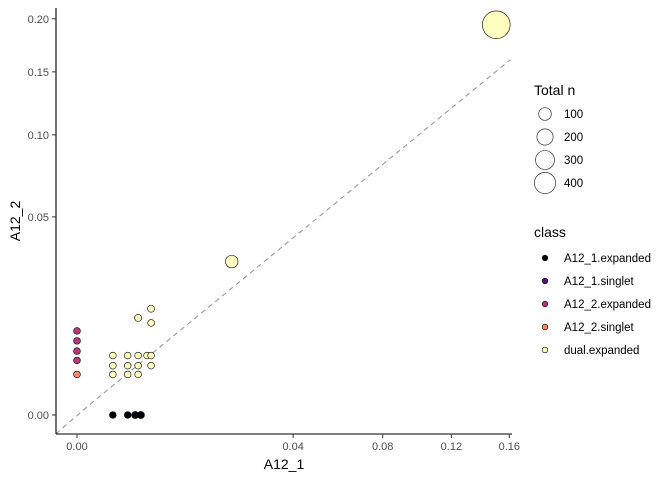  Describe the element at coordinates (38, 416) in the screenshot. I see `y-tick-label-0: 0.00` at that location.